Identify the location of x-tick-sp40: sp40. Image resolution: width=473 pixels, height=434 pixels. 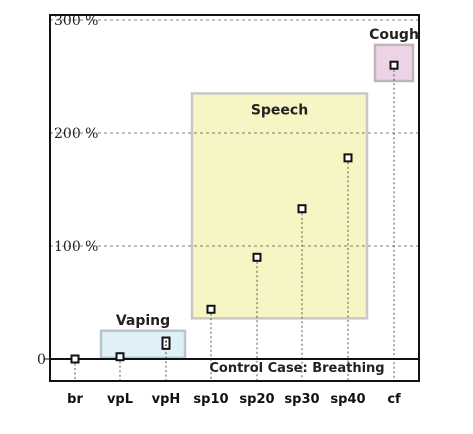
(347, 399).